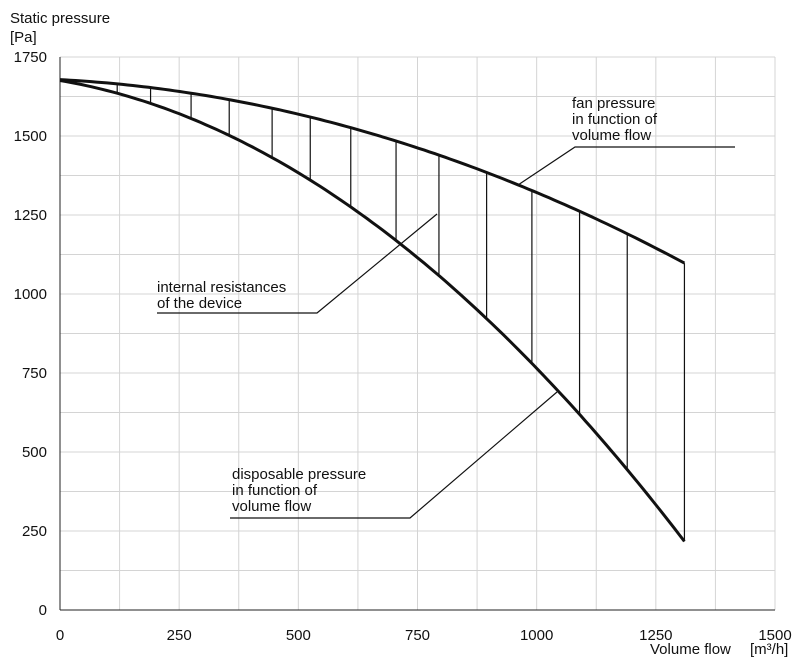  I want to click on y-tick-label: 1000, so click(30, 294).